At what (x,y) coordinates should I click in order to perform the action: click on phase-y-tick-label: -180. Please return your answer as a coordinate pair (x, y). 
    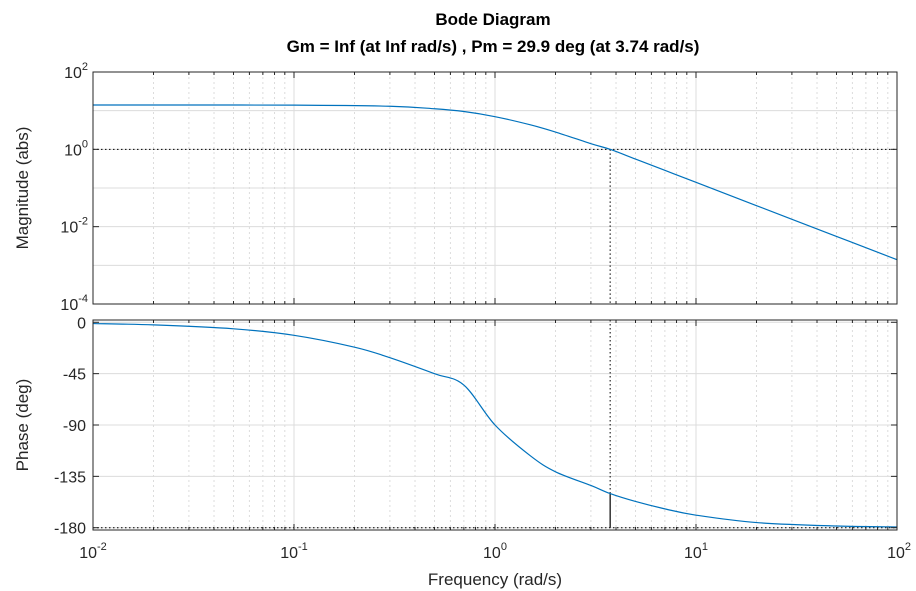
    Looking at the image, I should click on (70, 529).